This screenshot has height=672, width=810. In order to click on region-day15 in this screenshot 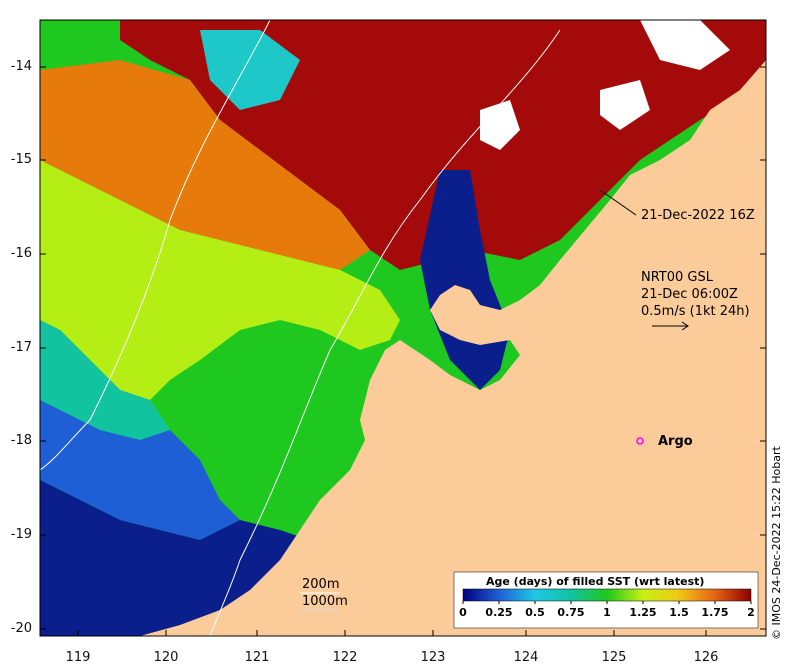, I will do `click(205, 165)`.